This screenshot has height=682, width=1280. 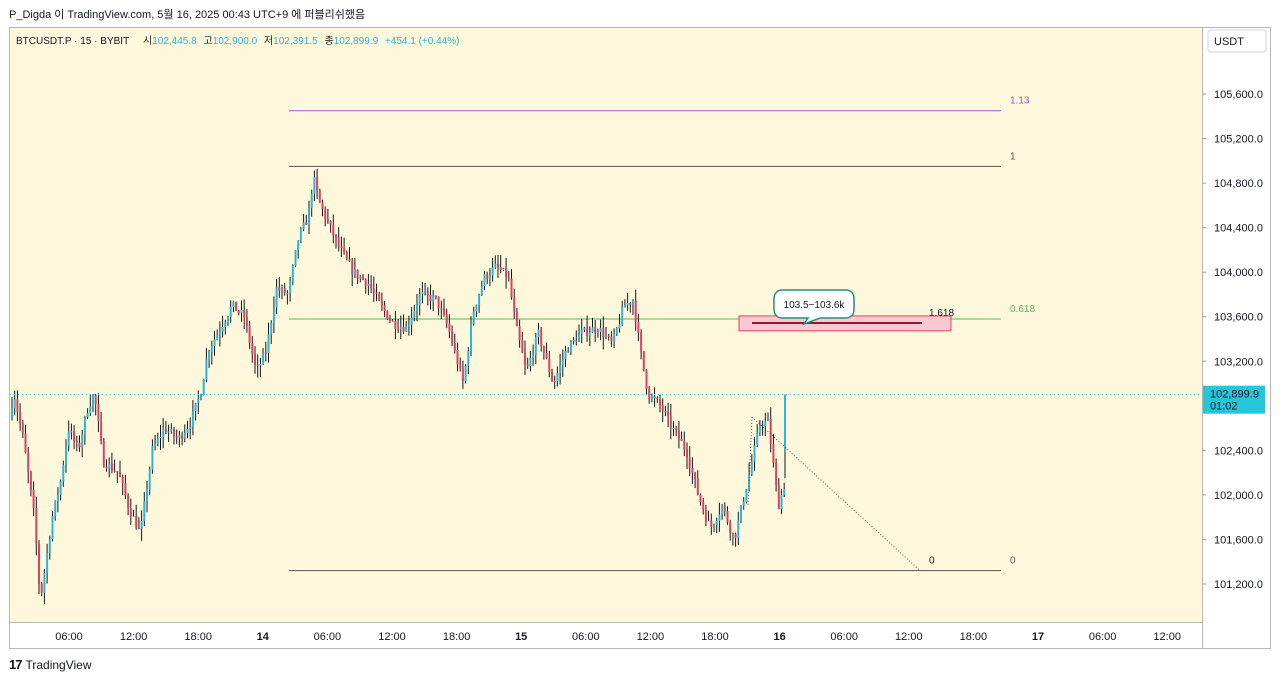 I want to click on callout-bubble, so click(x=814, y=307).